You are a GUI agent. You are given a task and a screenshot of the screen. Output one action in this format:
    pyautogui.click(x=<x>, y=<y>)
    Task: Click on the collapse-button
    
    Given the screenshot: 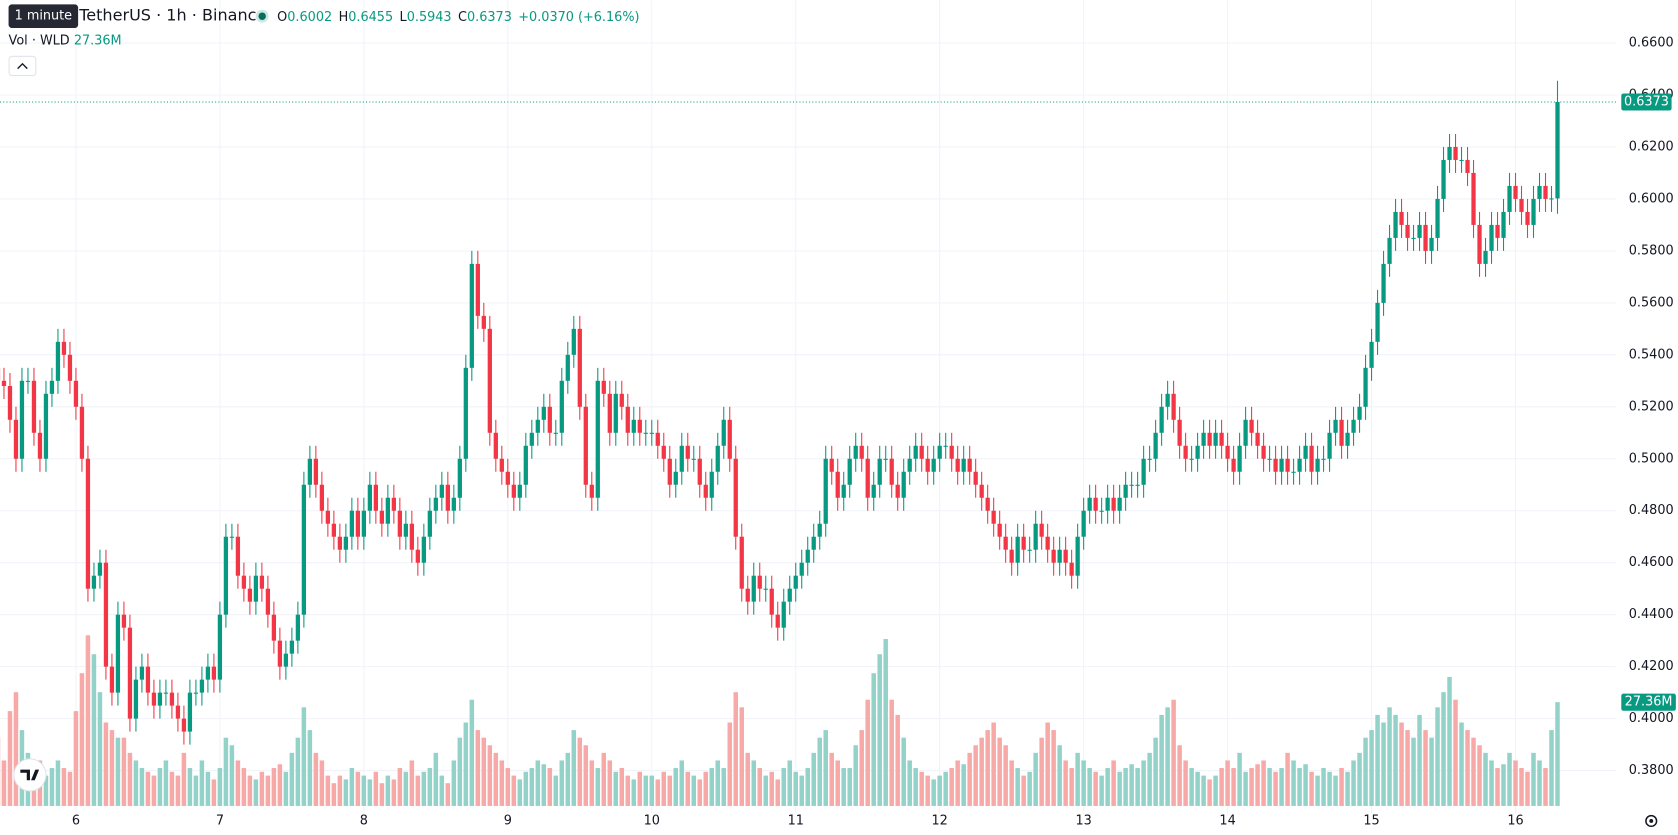 What is the action you would take?
    pyautogui.click(x=22, y=66)
    